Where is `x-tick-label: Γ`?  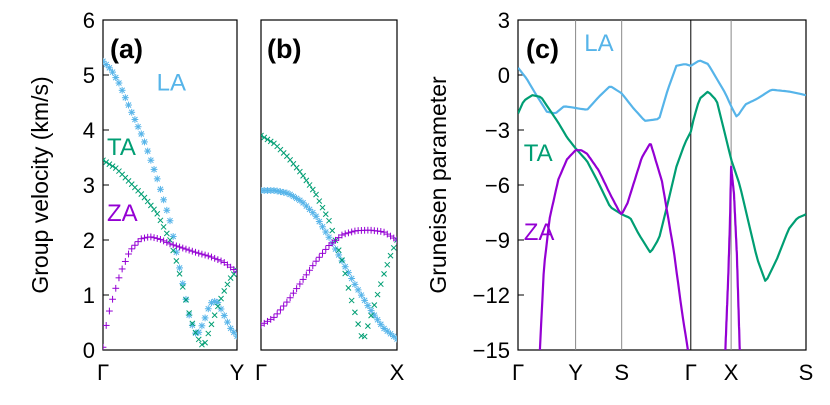
x-tick-label: Γ is located at coordinates (691, 372).